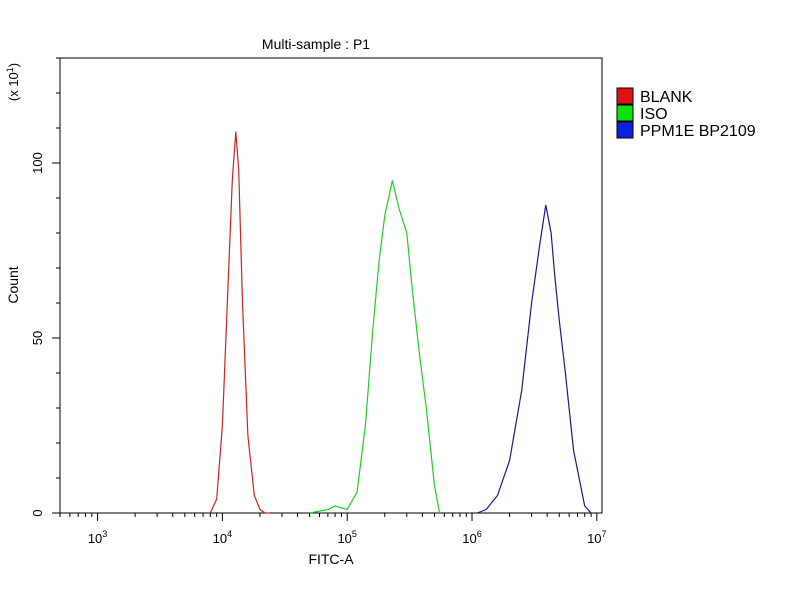 The image size is (800, 600). What do you see at coordinates (222, 537) in the screenshot?
I see `x-tick-label: 10⁴` at bounding box center [222, 537].